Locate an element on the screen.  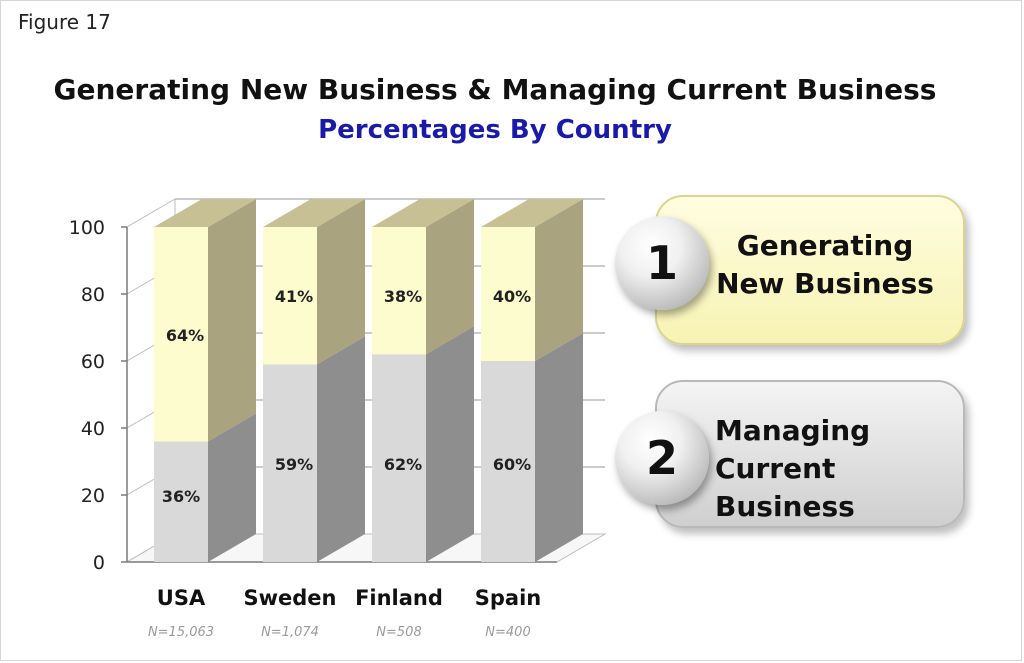
category-label-3: Spain is located at coordinates (508, 598).